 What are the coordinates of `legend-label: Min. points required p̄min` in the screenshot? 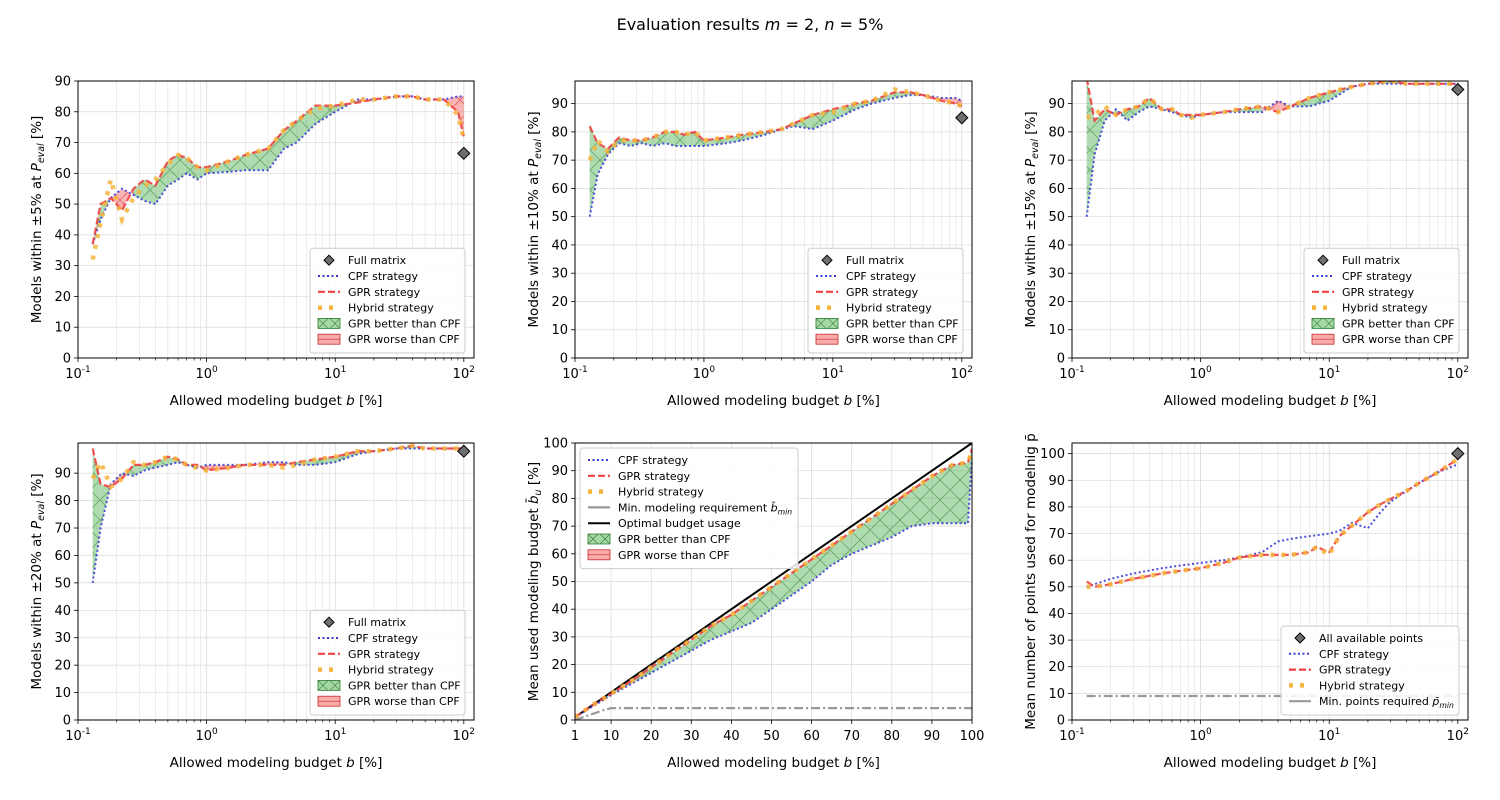 It's located at (1386, 702).